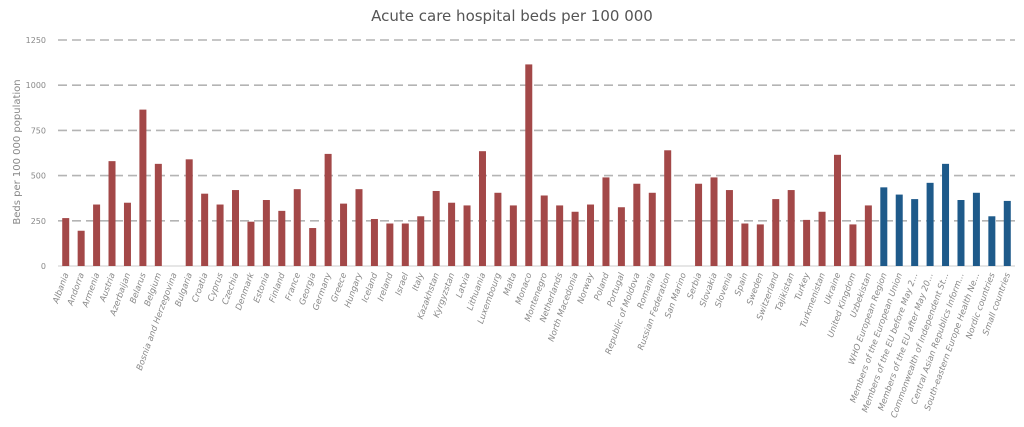 The height and width of the screenshot is (427, 1024). What do you see at coordinates (43, 266) in the screenshot?
I see `y-tick-label: 0` at bounding box center [43, 266].